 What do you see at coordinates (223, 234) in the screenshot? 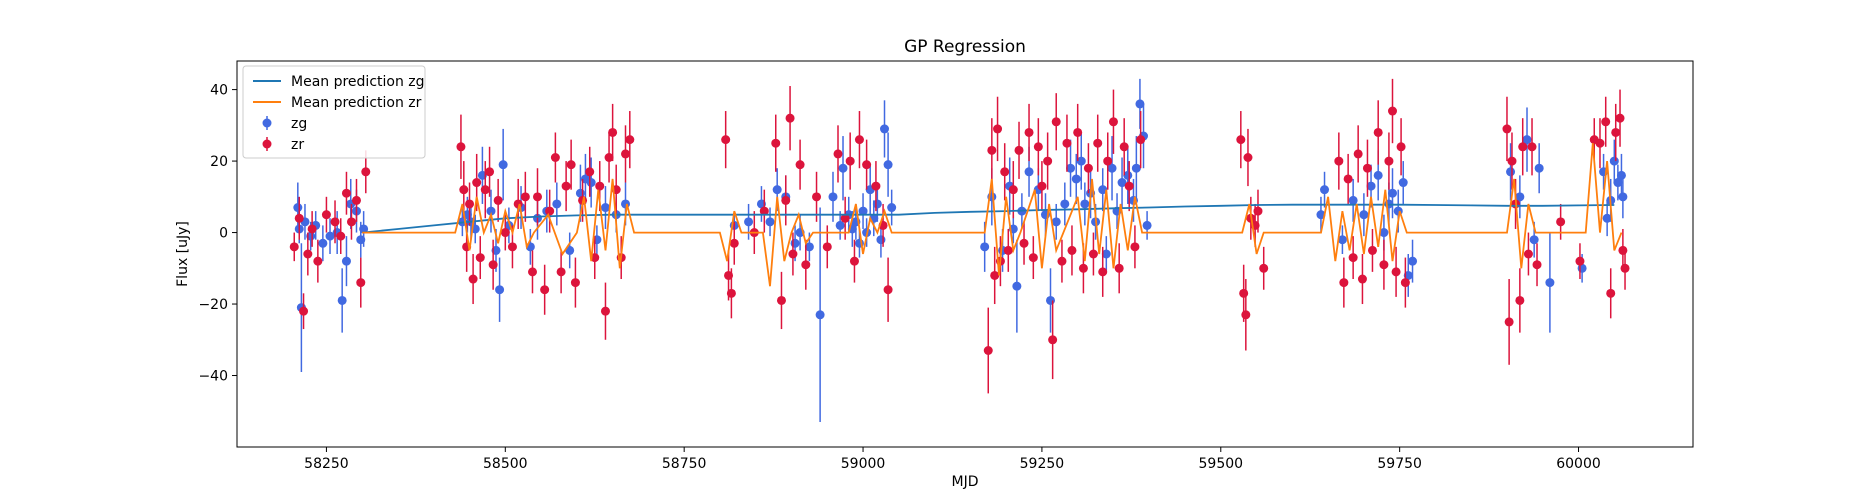
I see `y-tick-label: 0` at bounding box center [223, 234].